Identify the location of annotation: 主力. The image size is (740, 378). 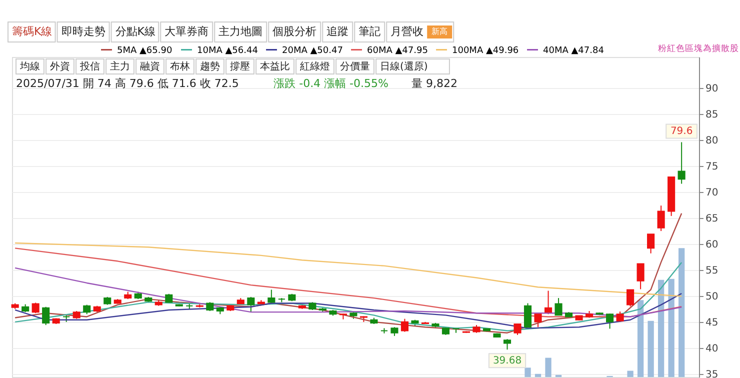
(120, 66).